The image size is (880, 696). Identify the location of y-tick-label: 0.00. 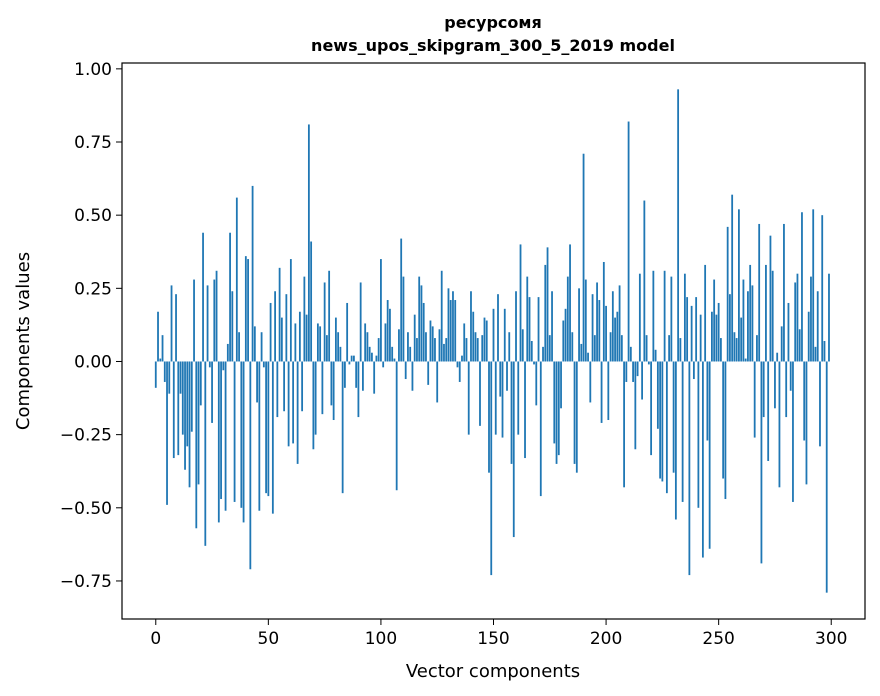
(93, 362).